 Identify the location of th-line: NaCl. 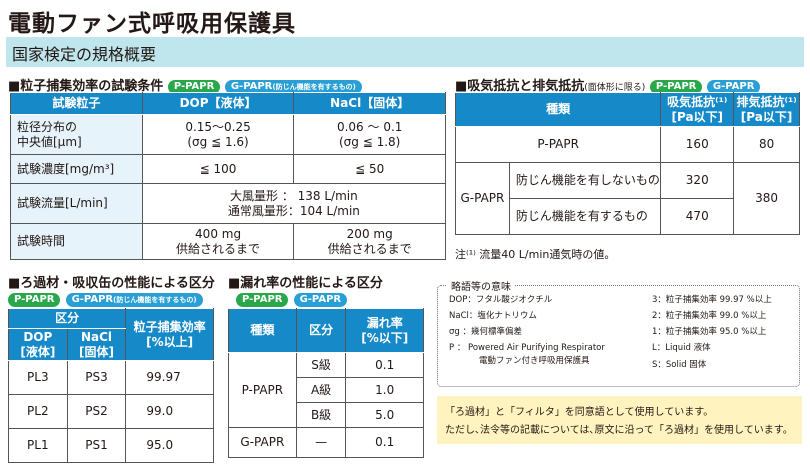
(96, 336).